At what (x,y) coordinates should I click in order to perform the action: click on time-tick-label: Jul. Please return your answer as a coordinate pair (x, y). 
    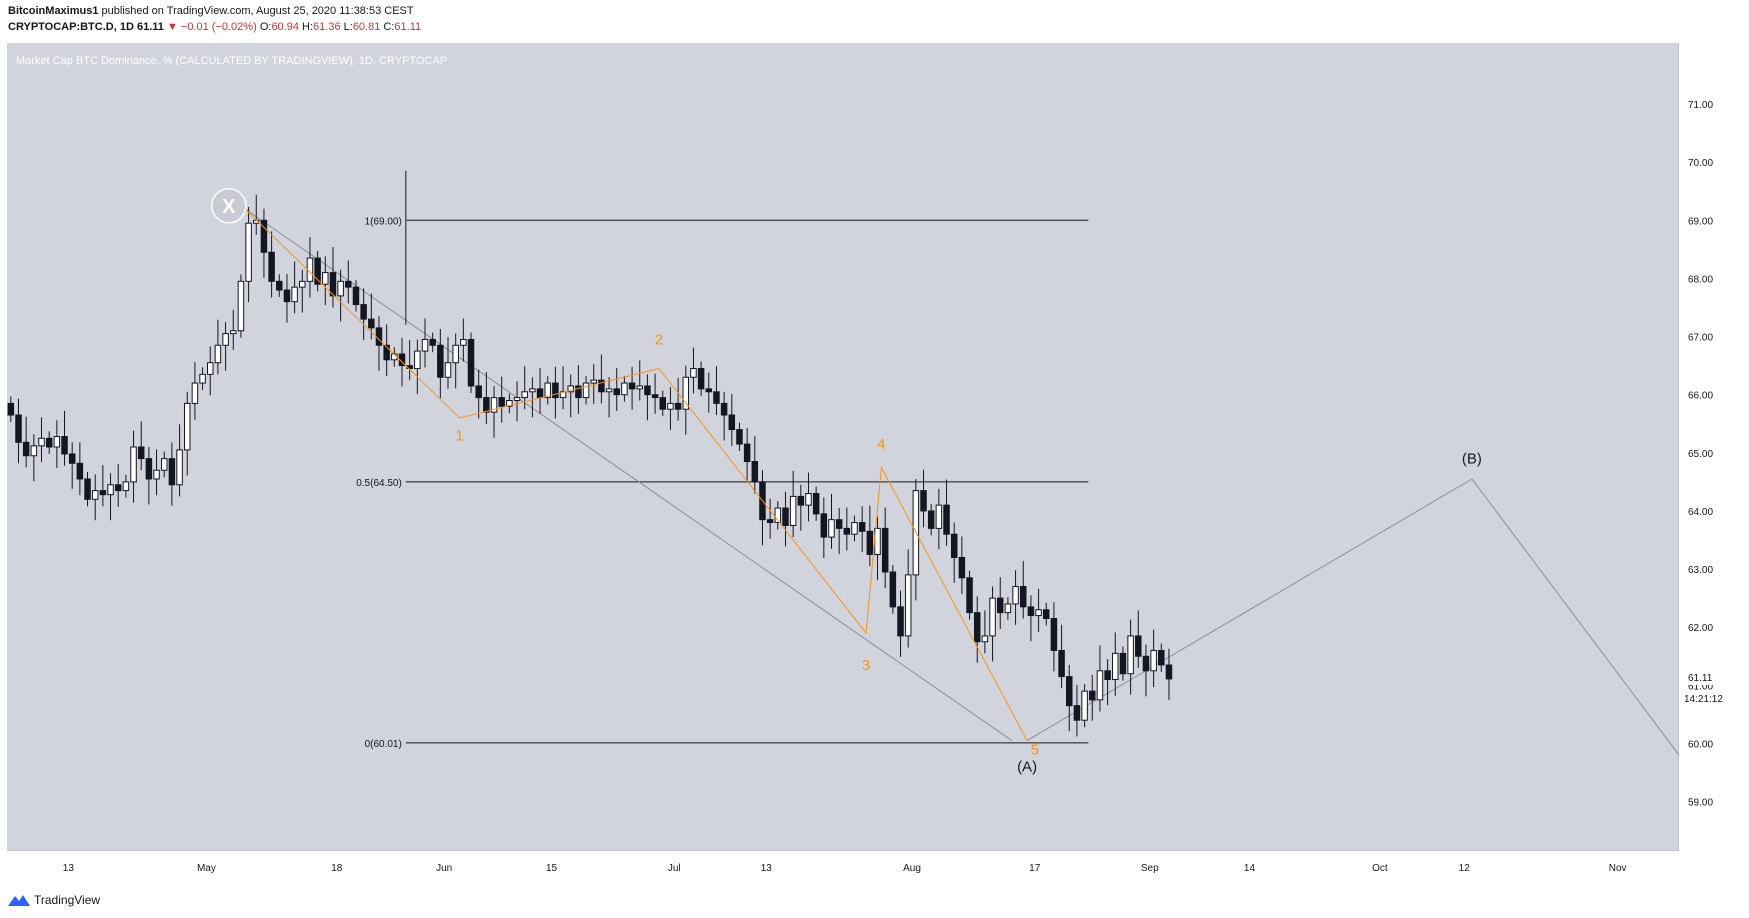
    Looking at the image, I should click on (674, 868).